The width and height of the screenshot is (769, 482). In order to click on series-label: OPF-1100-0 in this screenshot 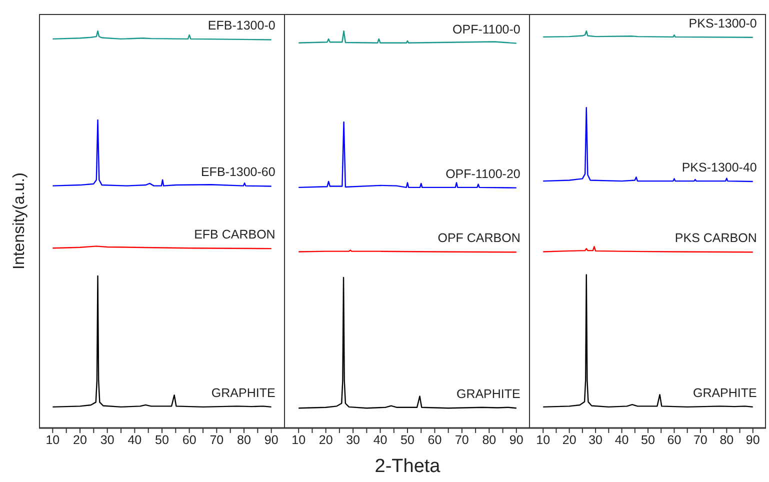, I will do `click(486, 29)`.